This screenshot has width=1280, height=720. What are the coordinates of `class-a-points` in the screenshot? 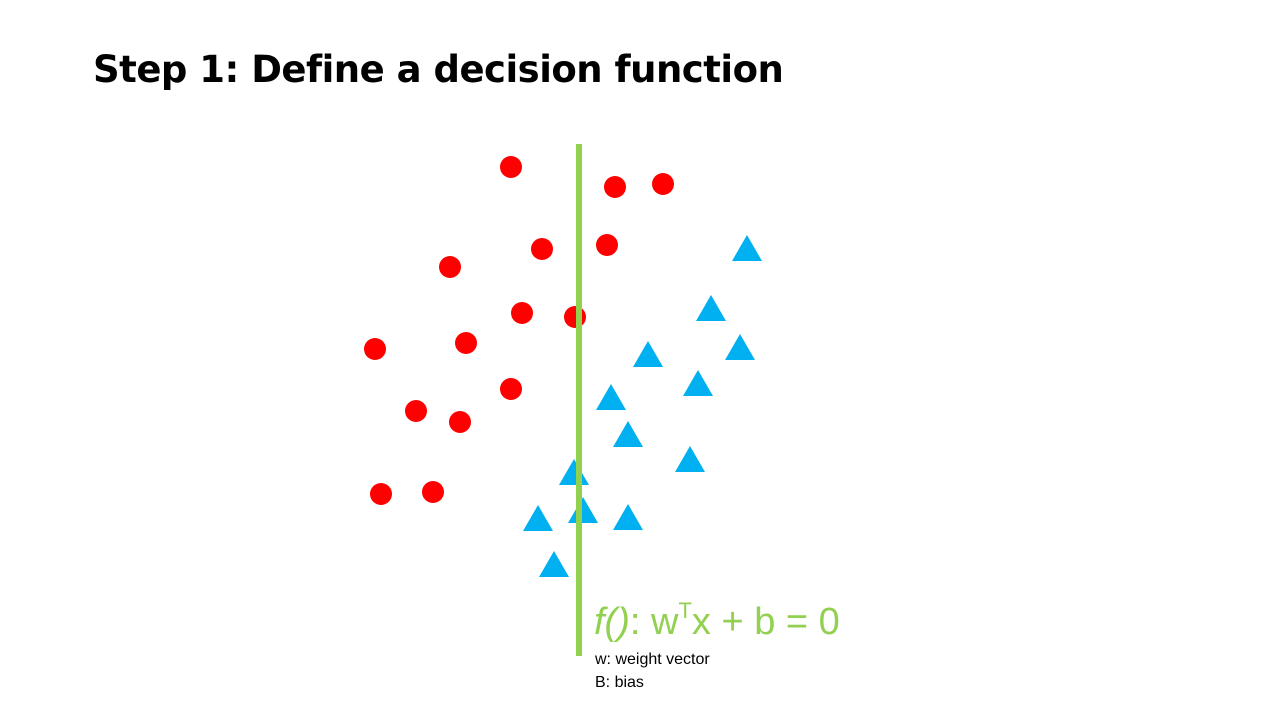 It's located at (519, 330).